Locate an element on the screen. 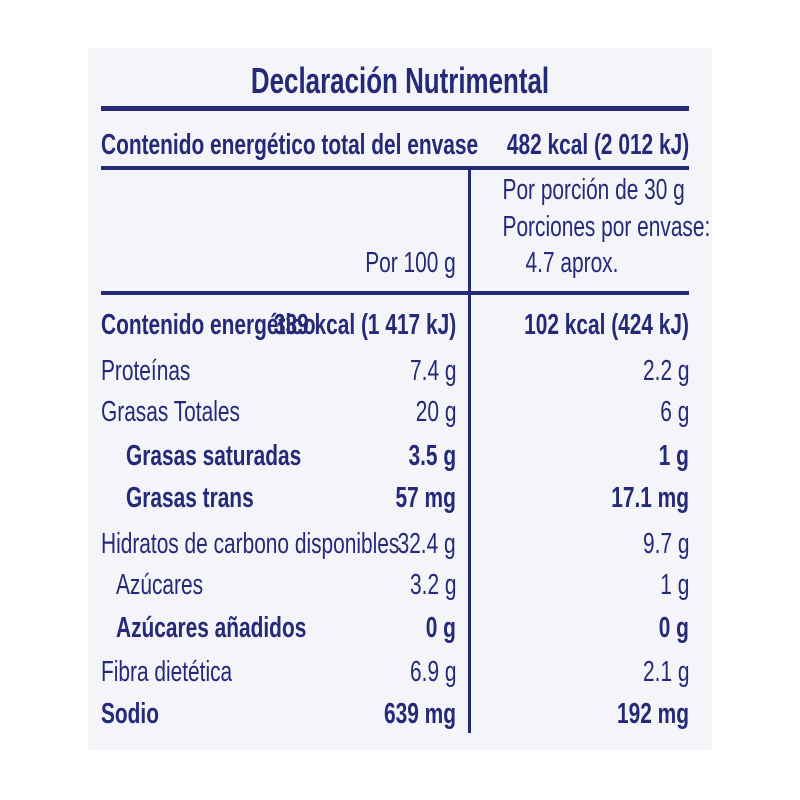 The image size is (800, 800). row-per100: 0 g is located at coordinates (440, 628).